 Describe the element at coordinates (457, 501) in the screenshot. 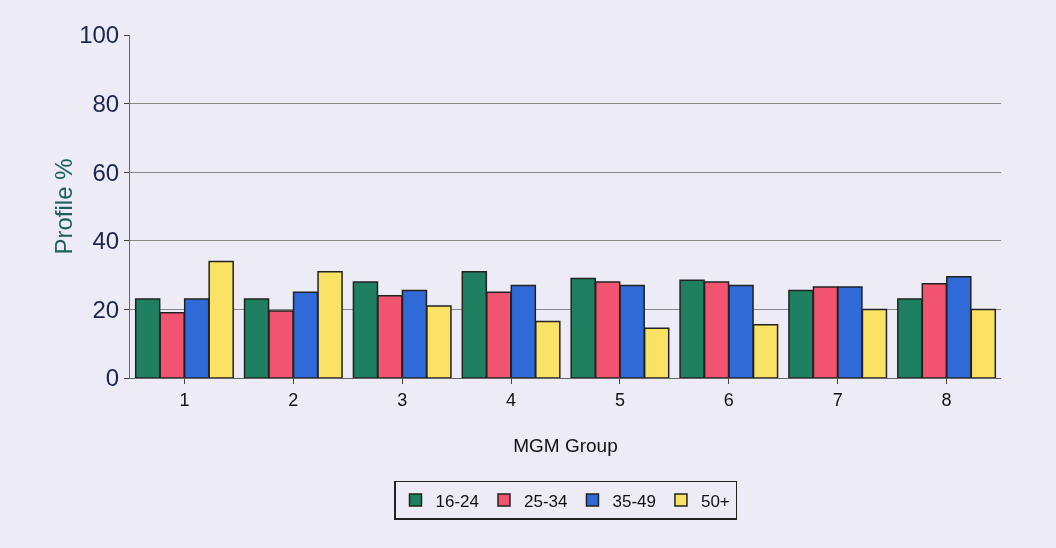

I see `legend-label: 16-24` at that location.